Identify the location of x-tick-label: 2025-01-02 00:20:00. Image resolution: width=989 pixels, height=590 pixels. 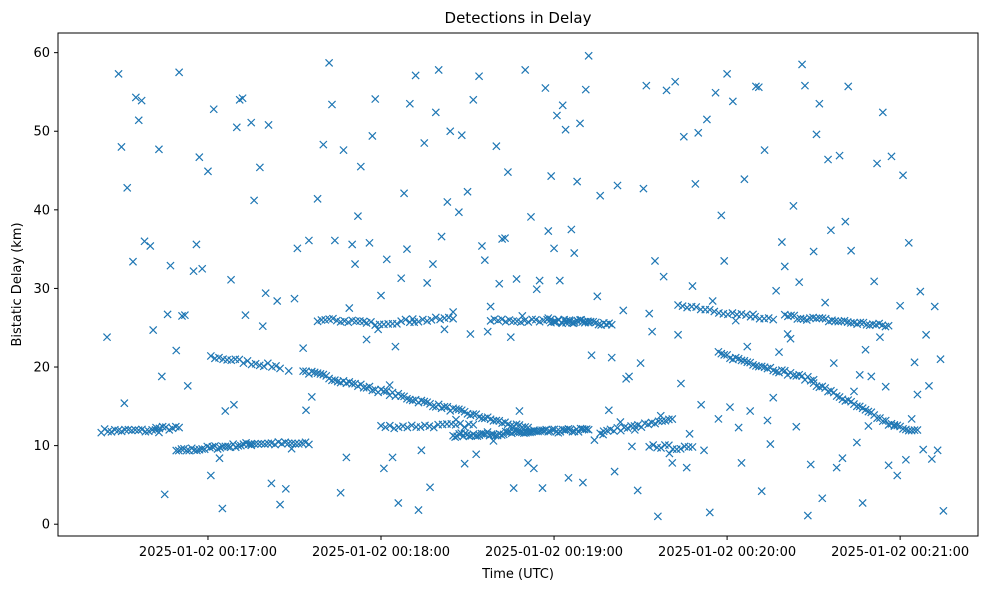
(727, 552).